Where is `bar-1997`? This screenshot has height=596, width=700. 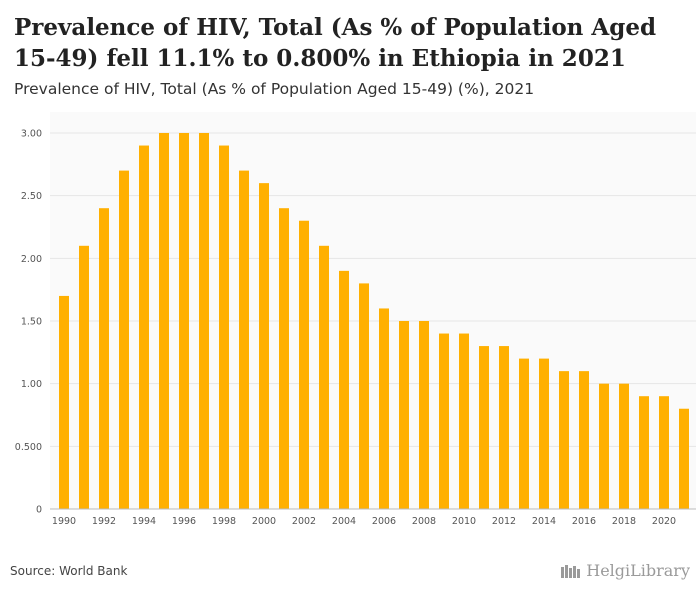
bar-1997 is located at coordinates (204, 321).